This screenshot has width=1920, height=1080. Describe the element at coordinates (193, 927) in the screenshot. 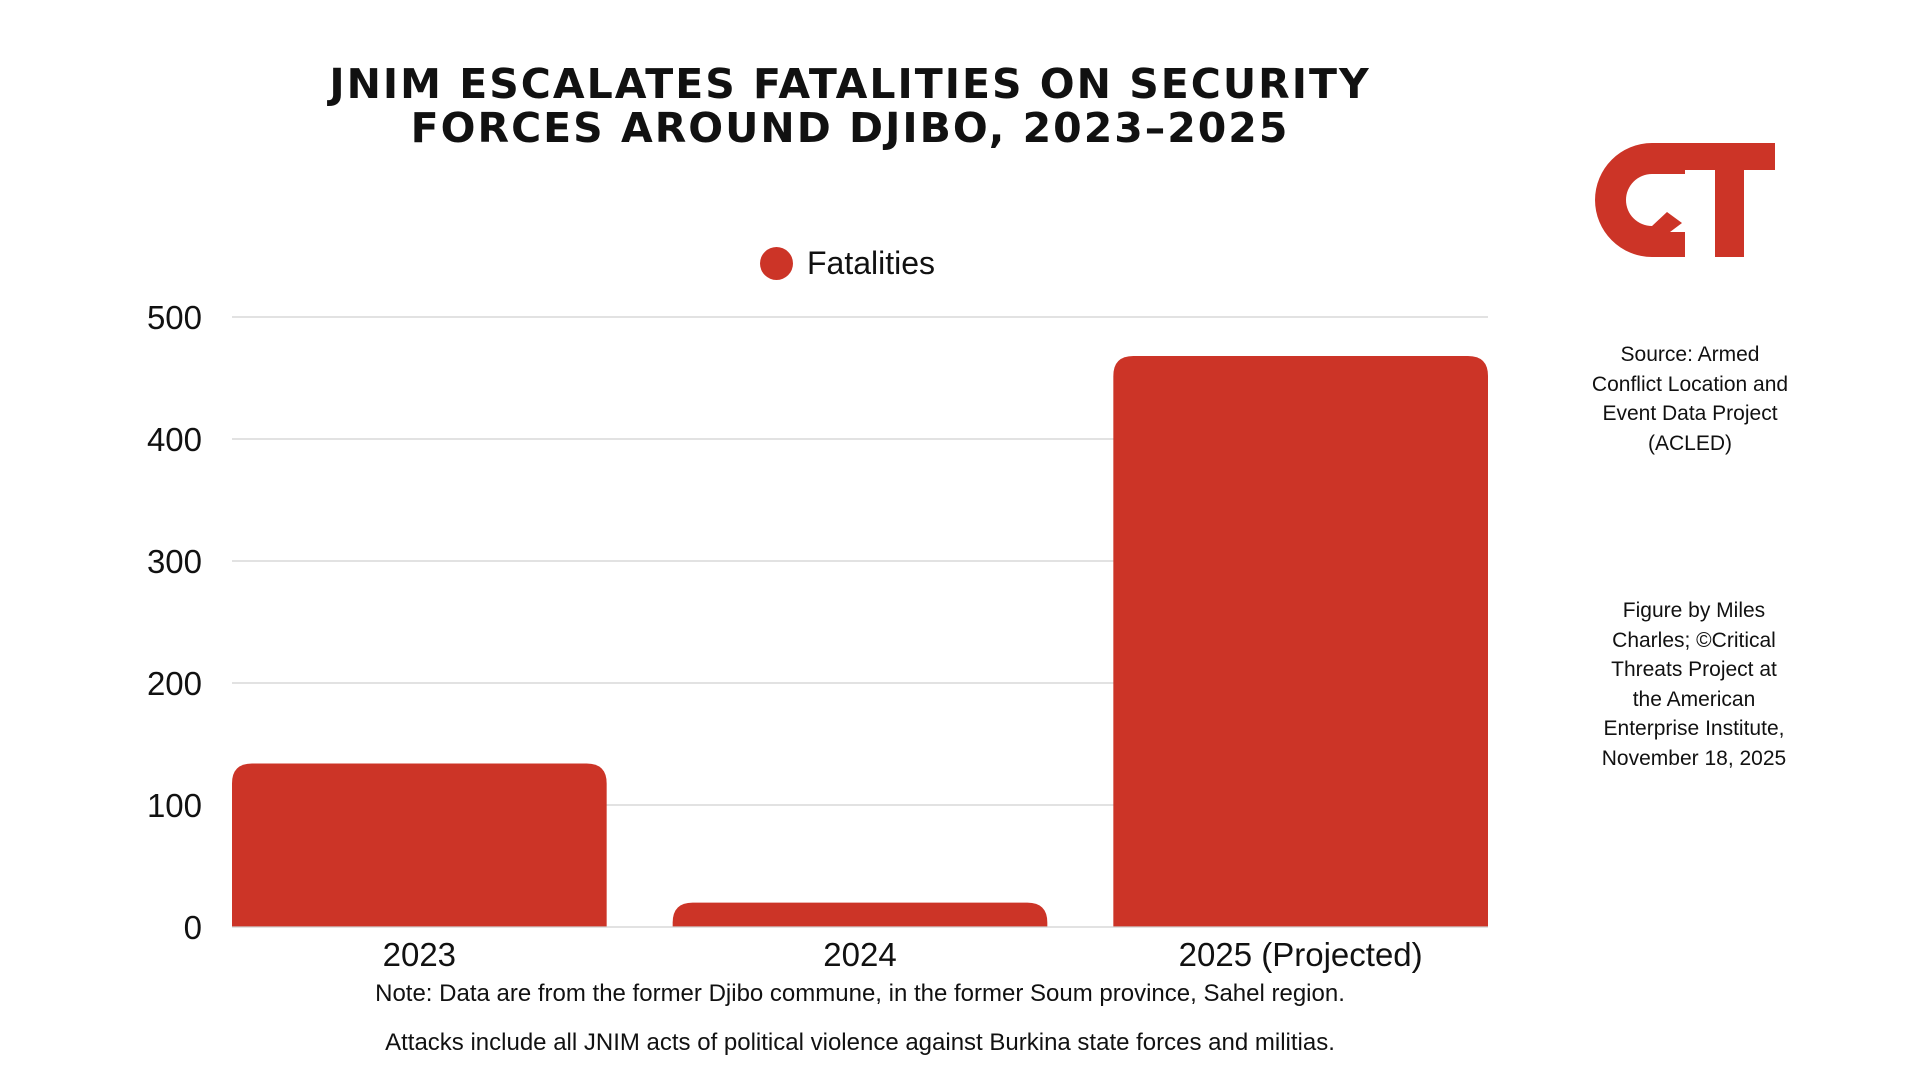

I see `y-tick-label-0: 0` at that location.